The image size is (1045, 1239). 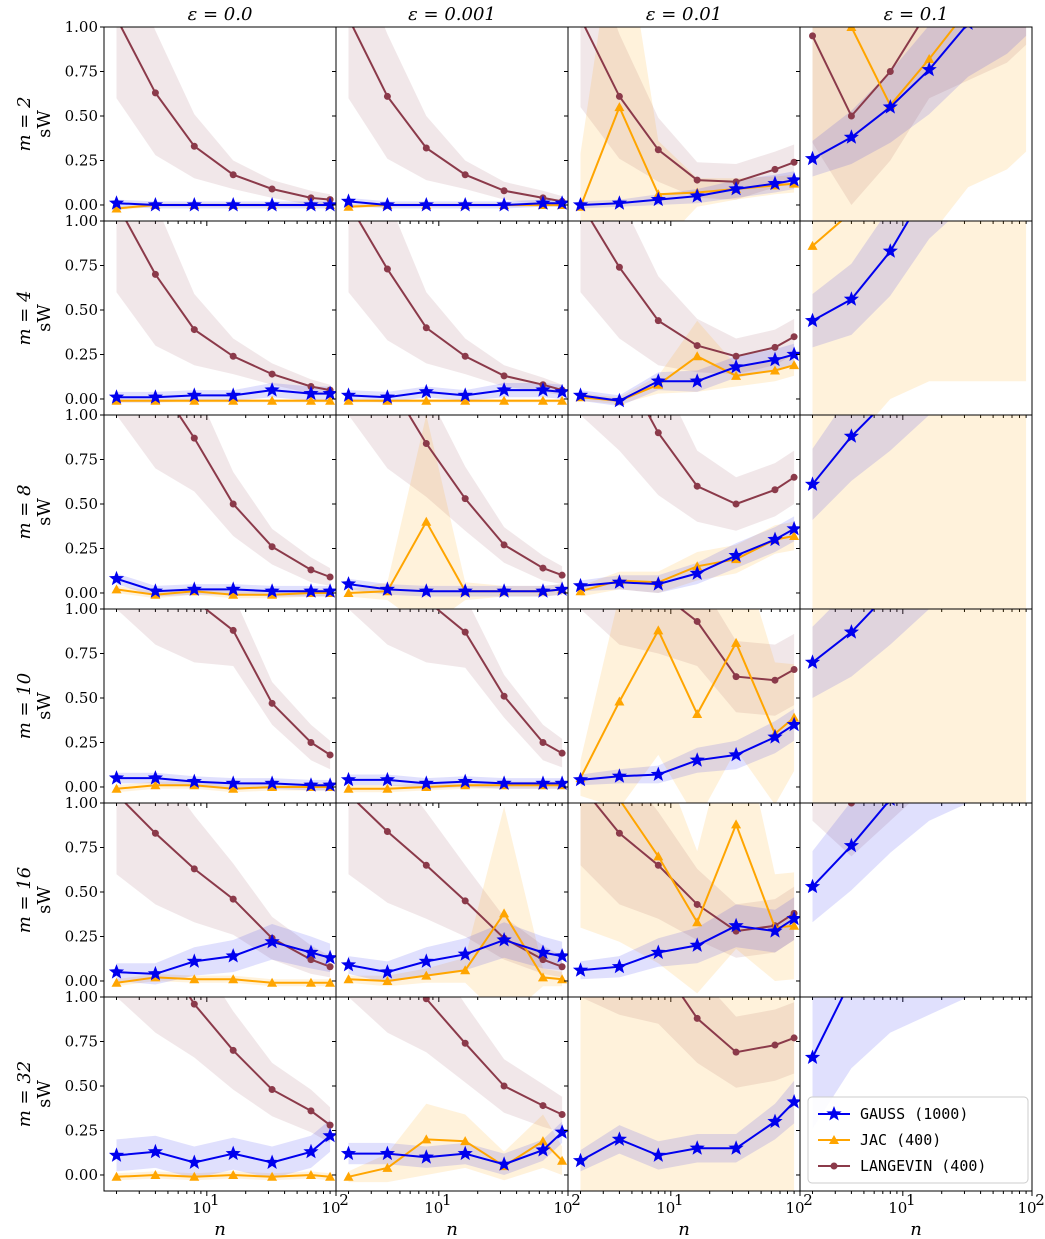 I want to click on langevin-band, so click(x=223, y=500).